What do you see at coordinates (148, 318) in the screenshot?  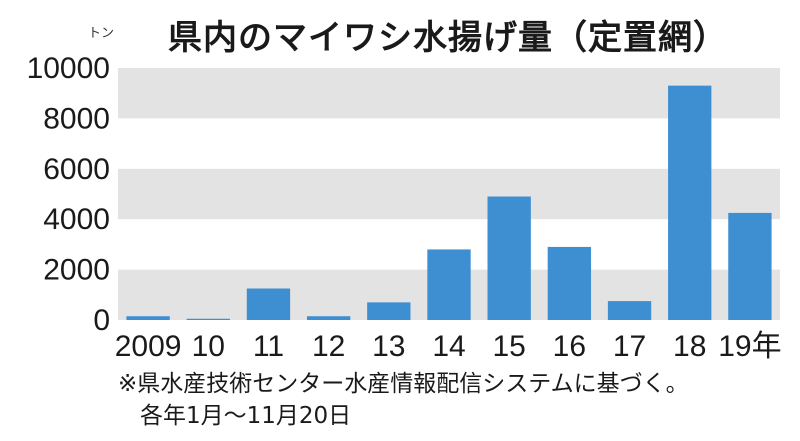 I see `bar-2009` at bounding box center [148, 318].